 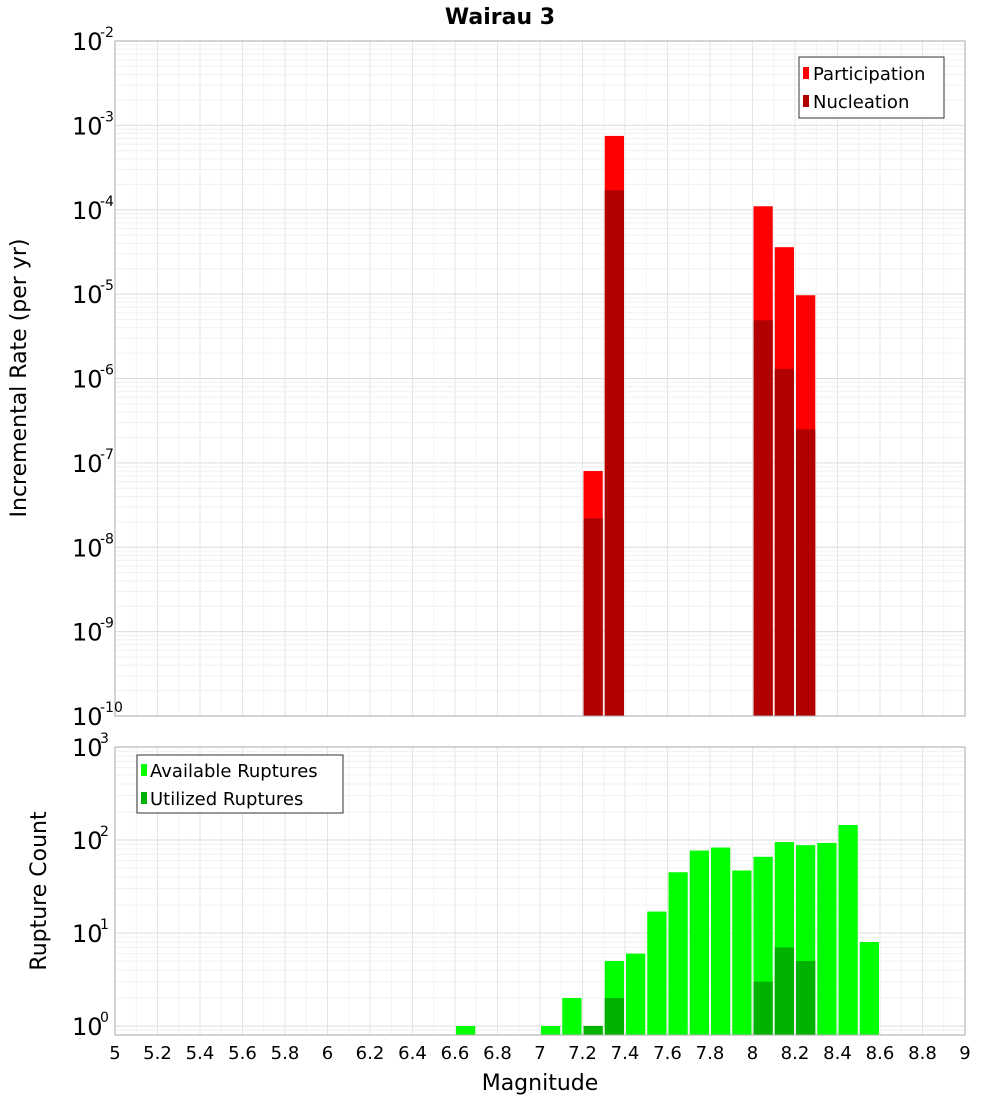 What do you see at coordinates (710, 1053) in the screenshot?
I see `x-tick-label: 7.8` at bounding box center [710, 1053].